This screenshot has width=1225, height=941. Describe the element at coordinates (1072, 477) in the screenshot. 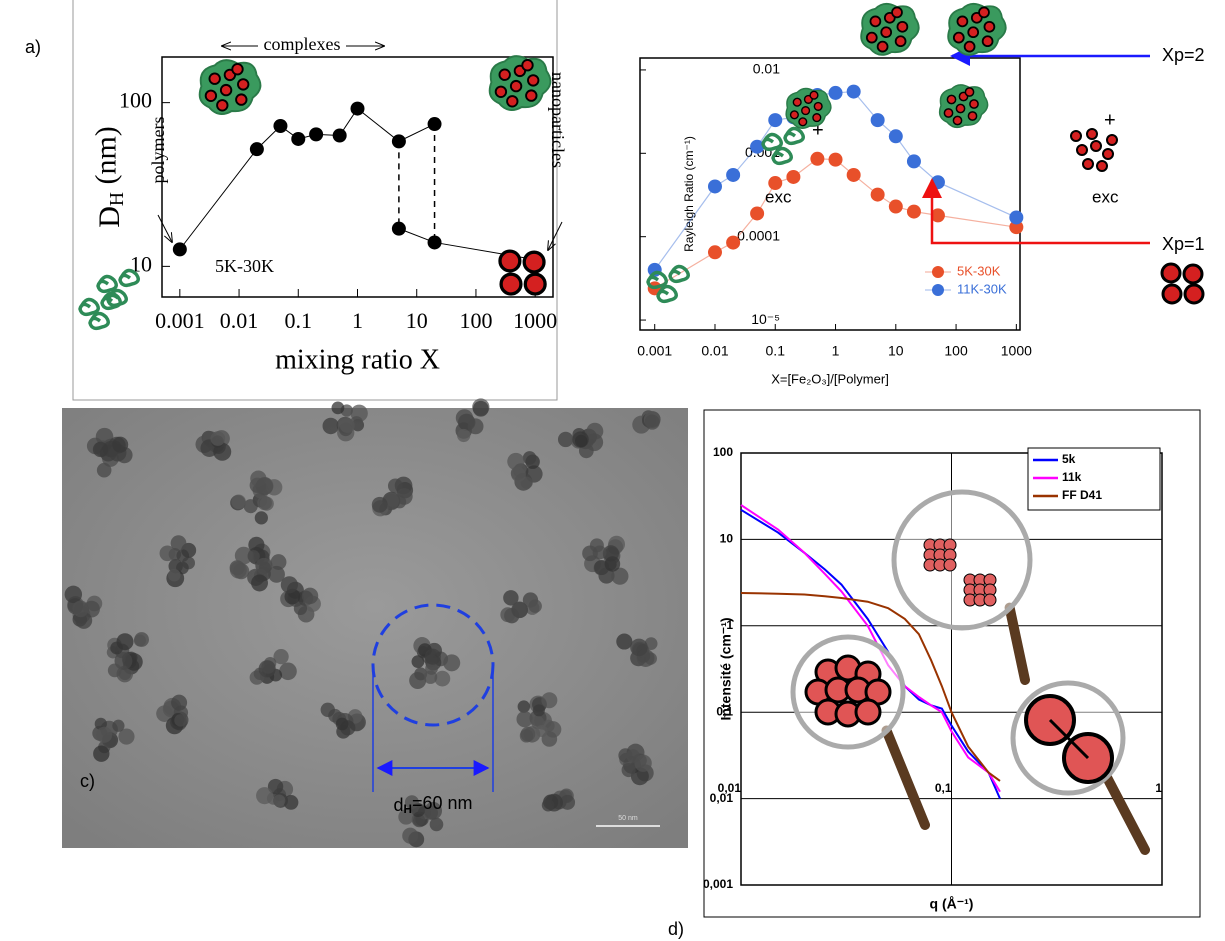

I see `legend-label: 11k` at that location.